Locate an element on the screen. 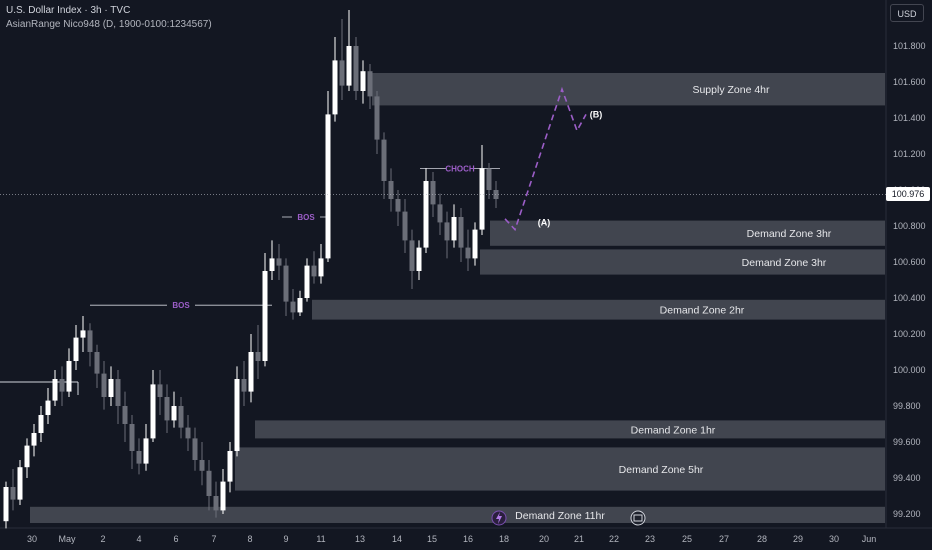  time-tick: 7 is located at coordinates (213, 539).